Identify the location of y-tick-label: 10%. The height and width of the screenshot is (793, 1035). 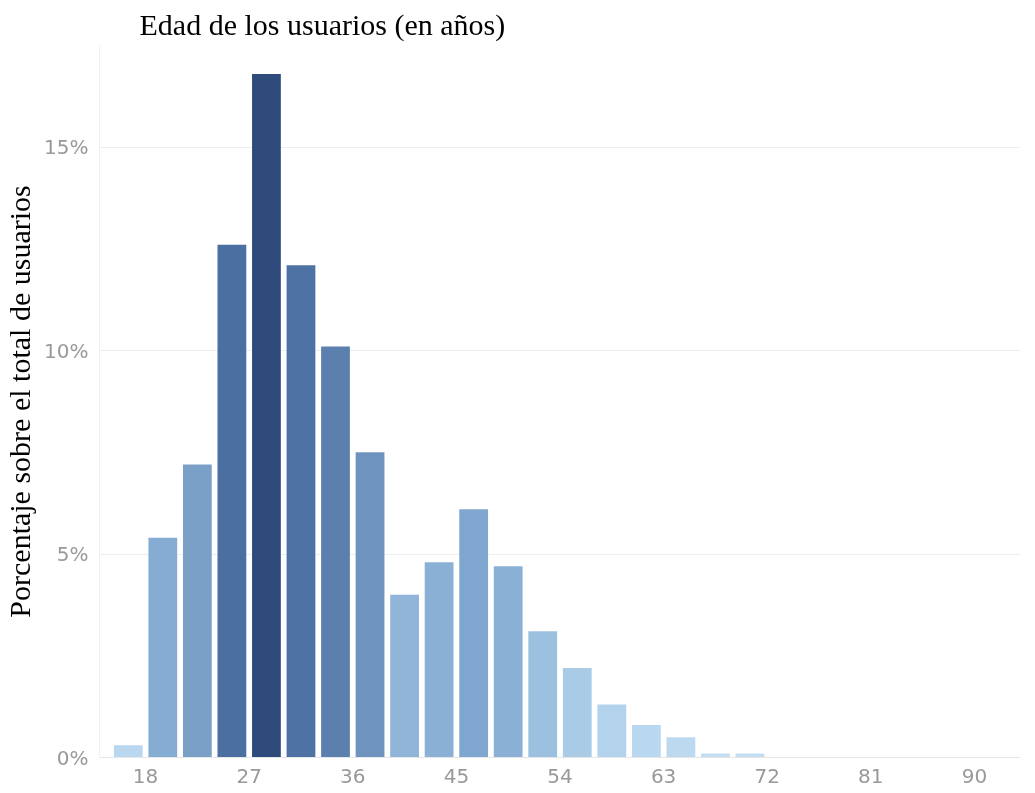
(66, 350).